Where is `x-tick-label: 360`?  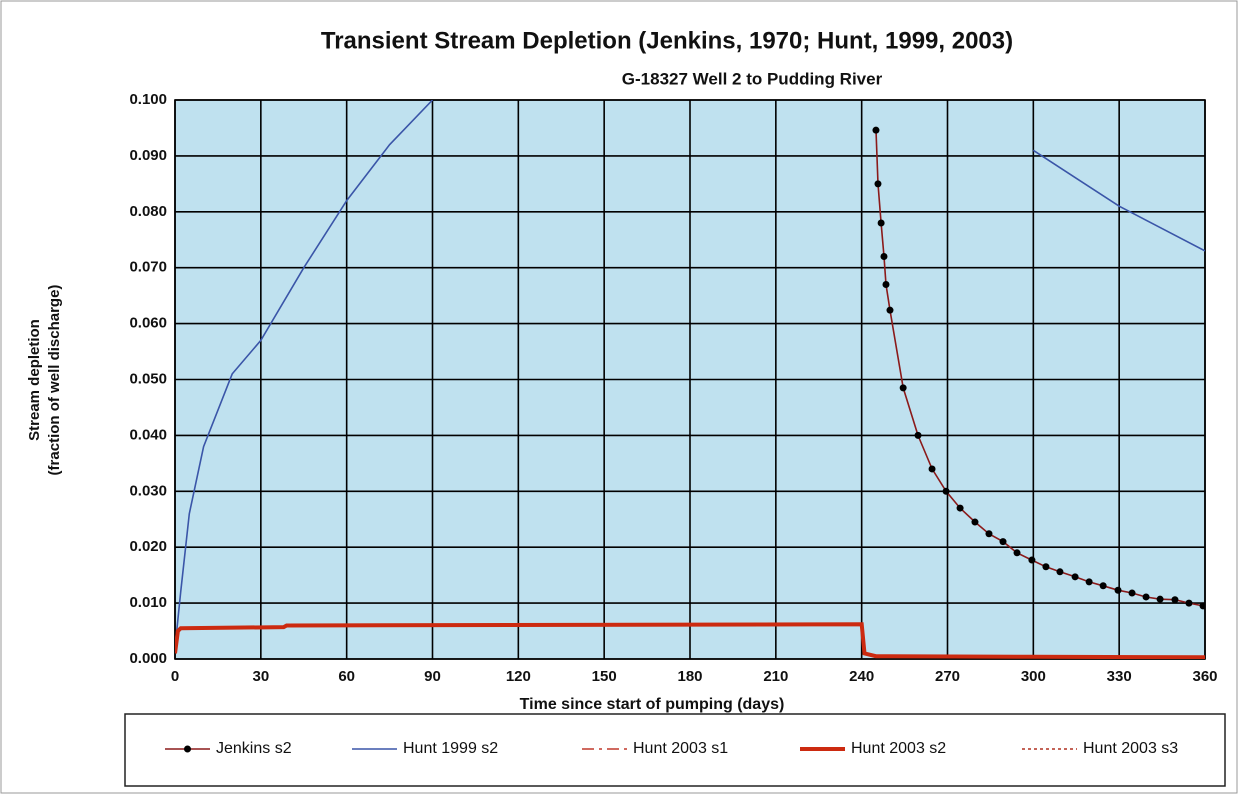
x-tick-label: 360 is located at coordinates (1204, 676).